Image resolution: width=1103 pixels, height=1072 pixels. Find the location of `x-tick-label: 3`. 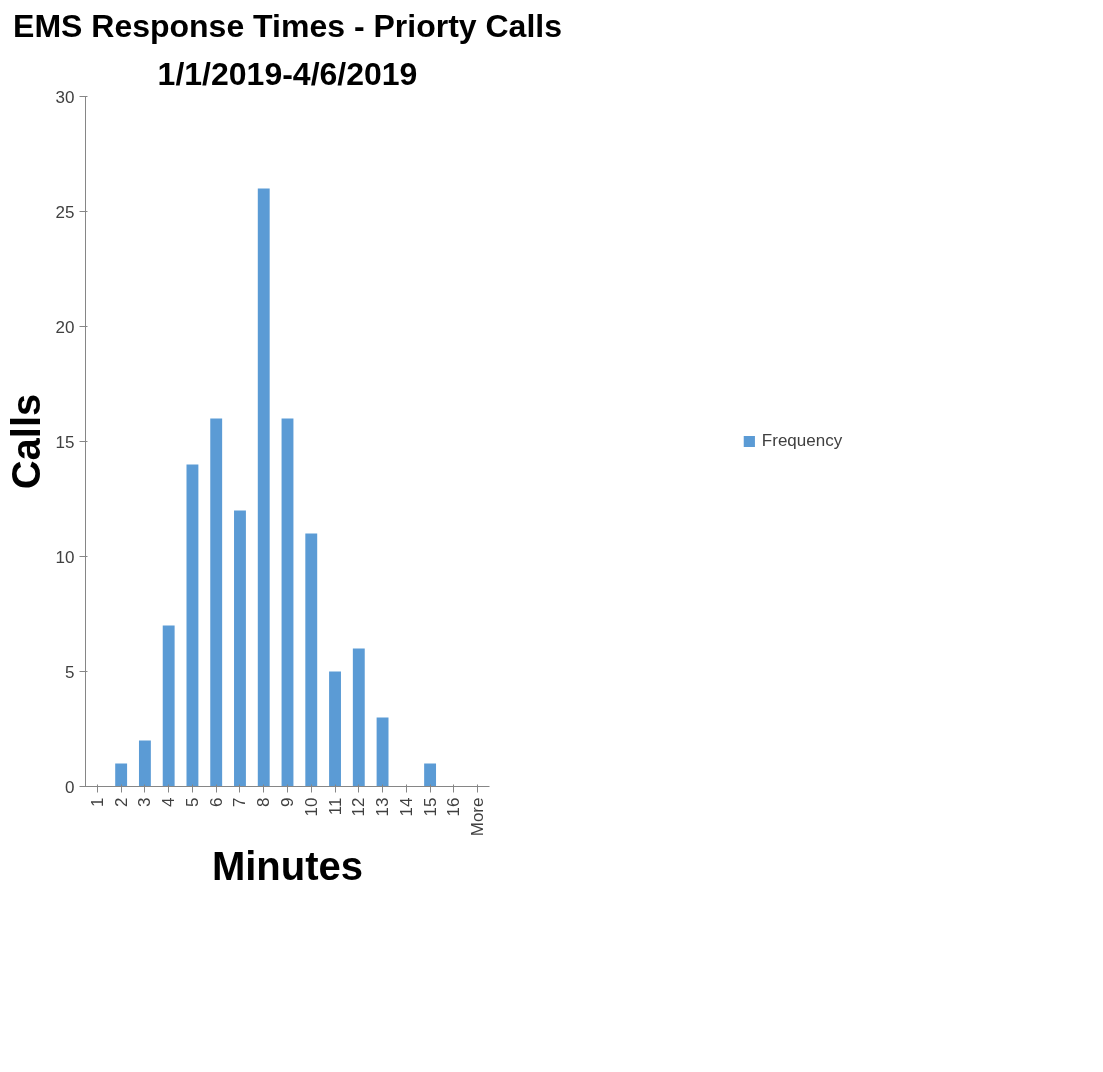

x-tick-label: 3 is located at coordinates (145, 802).